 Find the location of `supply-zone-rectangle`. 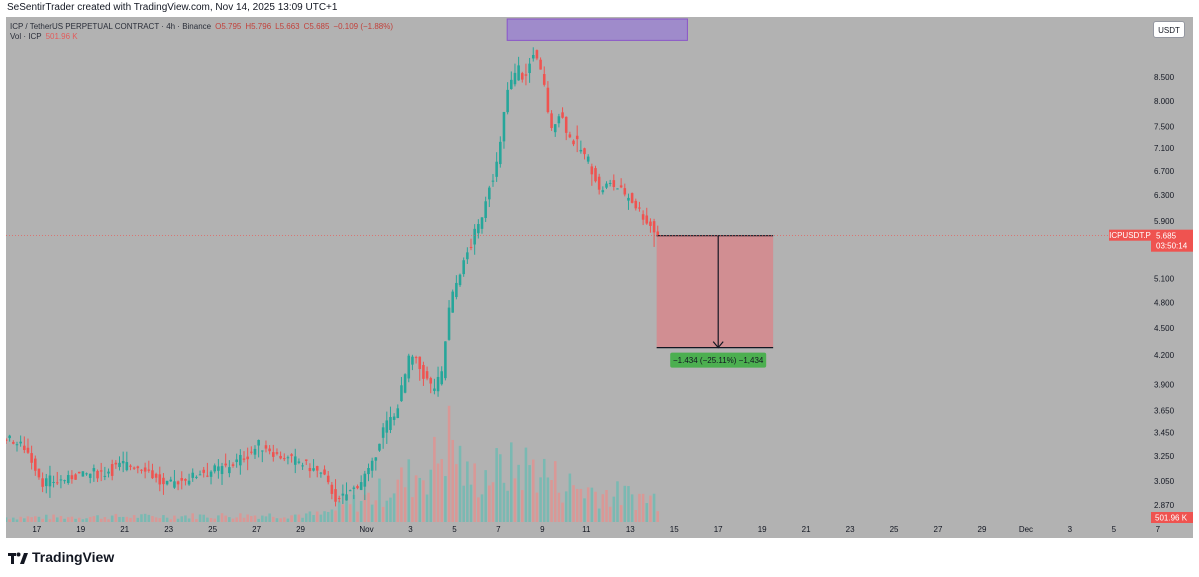

supply-zone-rectangle is located at coordinates (597, 29).